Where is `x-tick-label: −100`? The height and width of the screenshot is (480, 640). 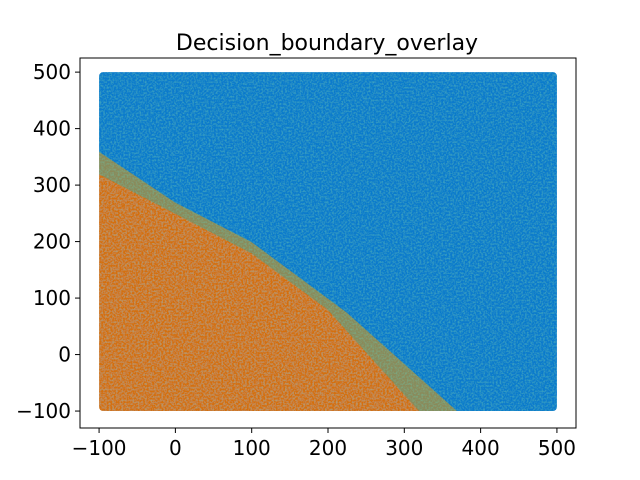
x-tick-label: −100 is located at coordinates (99, 448).